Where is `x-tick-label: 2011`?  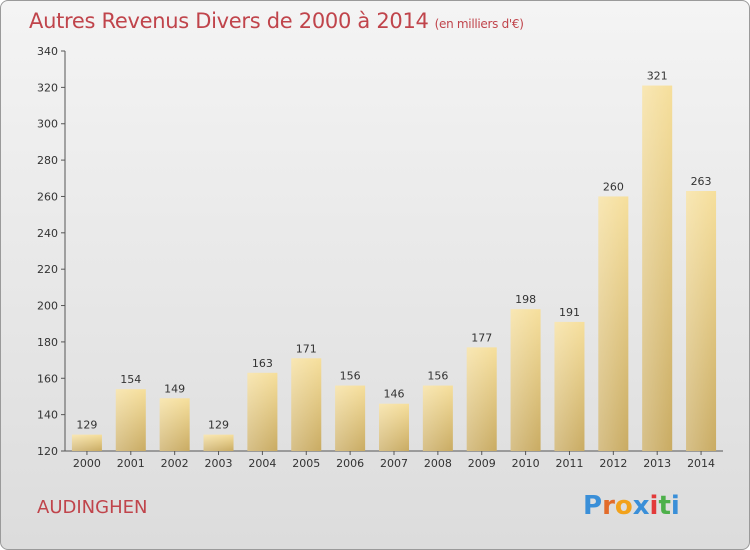 x-tick-label: 2011 is located at coordinates (569, 463).